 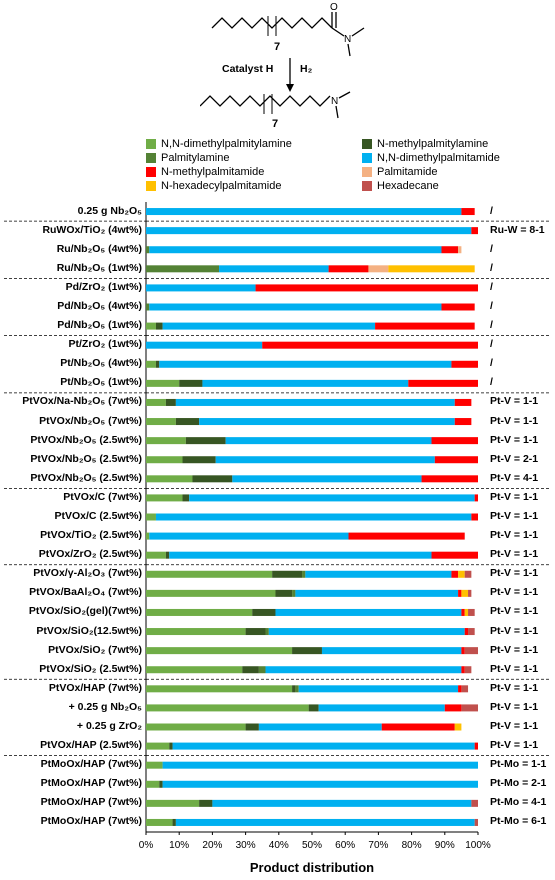 I want to click on ratio-label: Pt-Mo = 6-1, so click(x=518, y=821).